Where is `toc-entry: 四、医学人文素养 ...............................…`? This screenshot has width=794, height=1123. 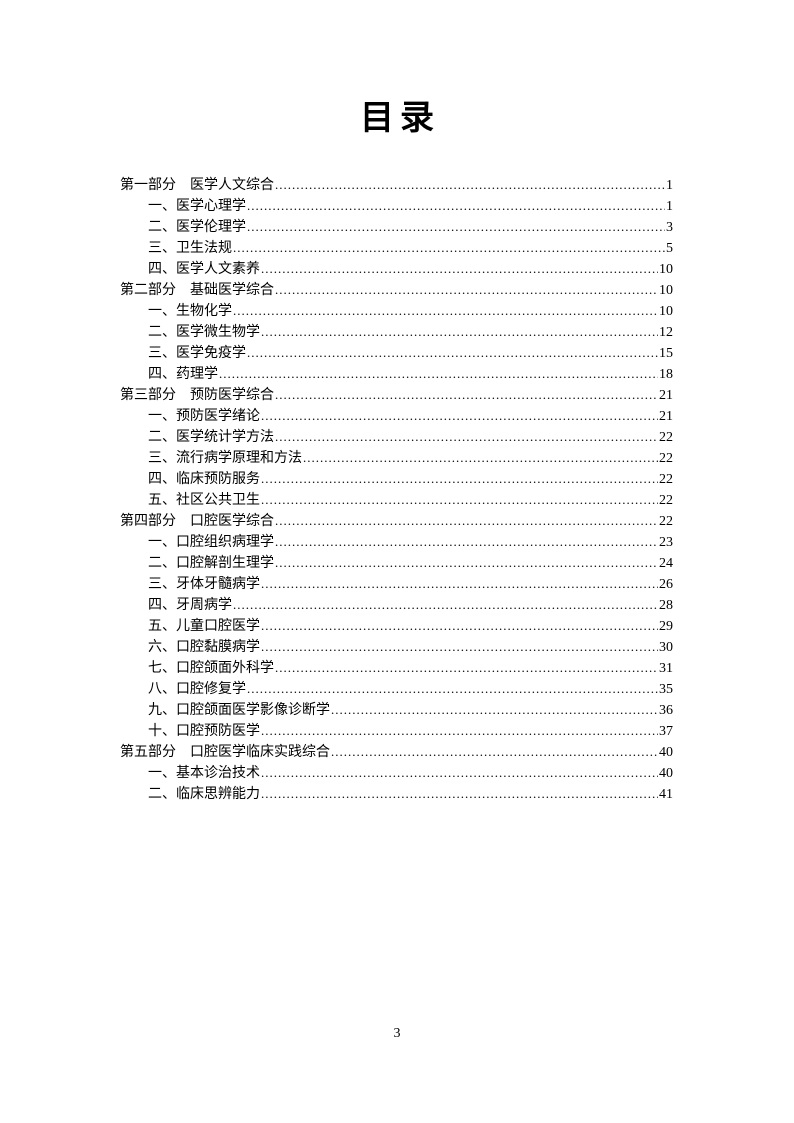
toc-entry: 四、医学人文素养 ...............................… is located at coordinates (396, 268).